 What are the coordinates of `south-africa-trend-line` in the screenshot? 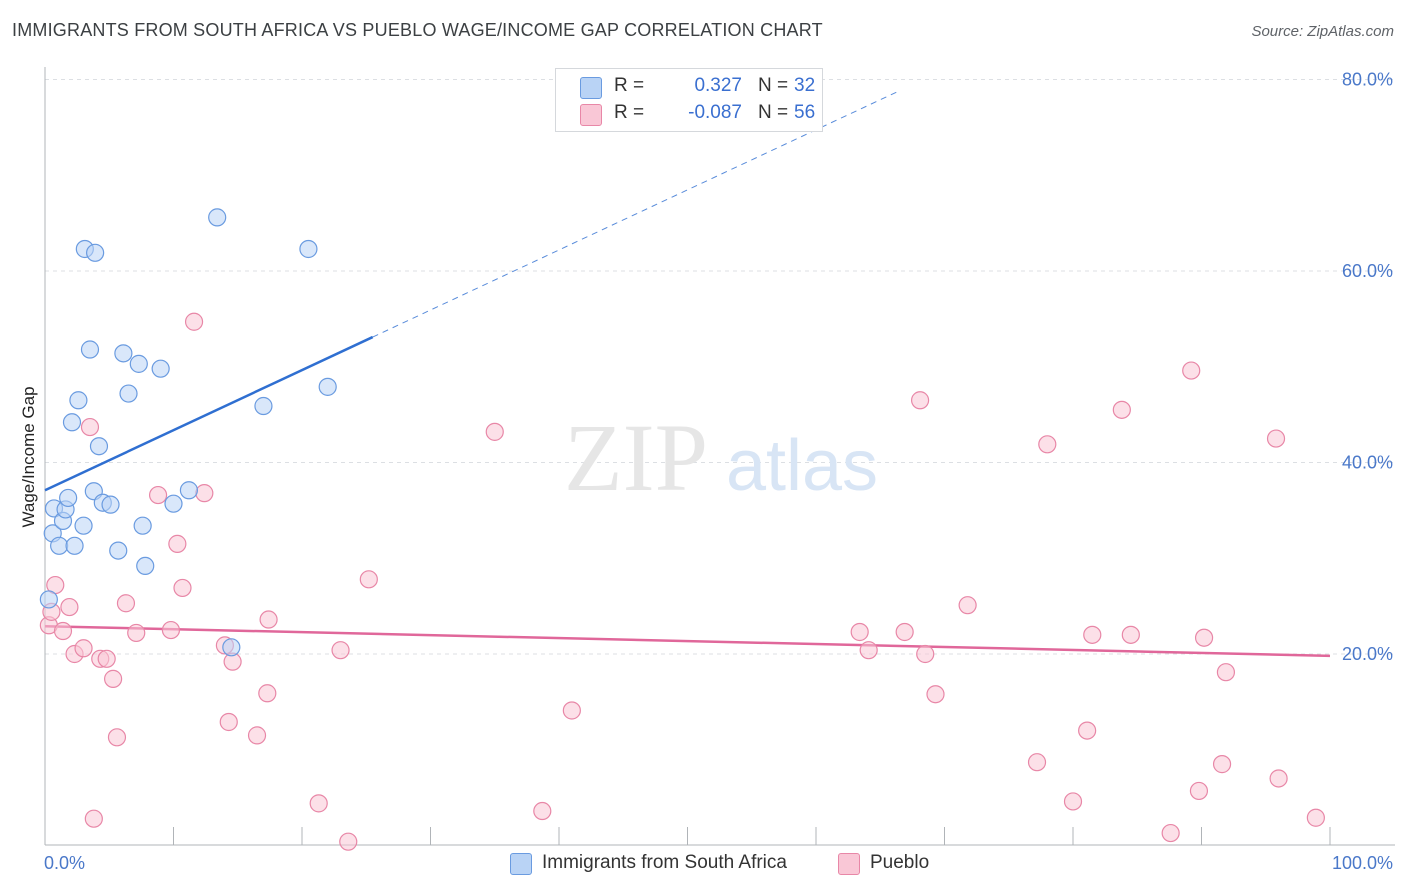 It's located at (209, 413).